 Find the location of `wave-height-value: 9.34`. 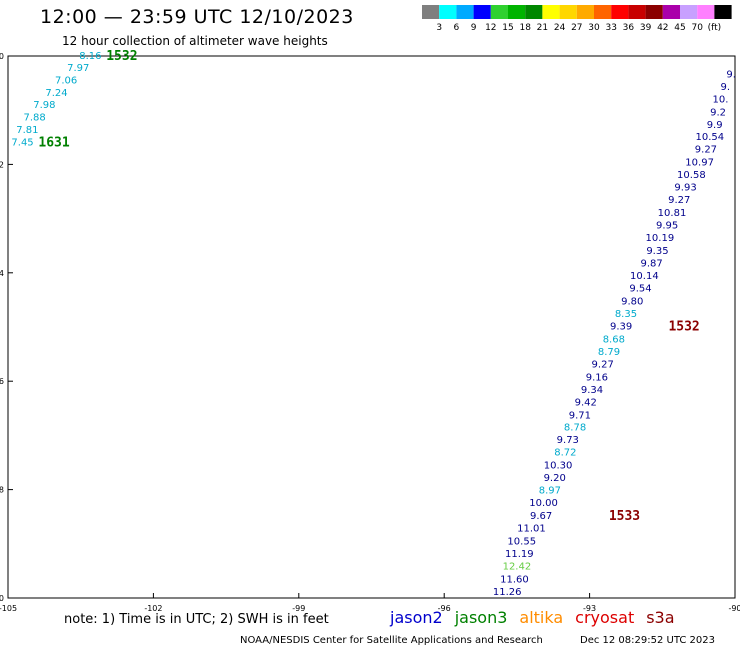

wave-height-value: 9.34 is located at coordinates (592, 390).